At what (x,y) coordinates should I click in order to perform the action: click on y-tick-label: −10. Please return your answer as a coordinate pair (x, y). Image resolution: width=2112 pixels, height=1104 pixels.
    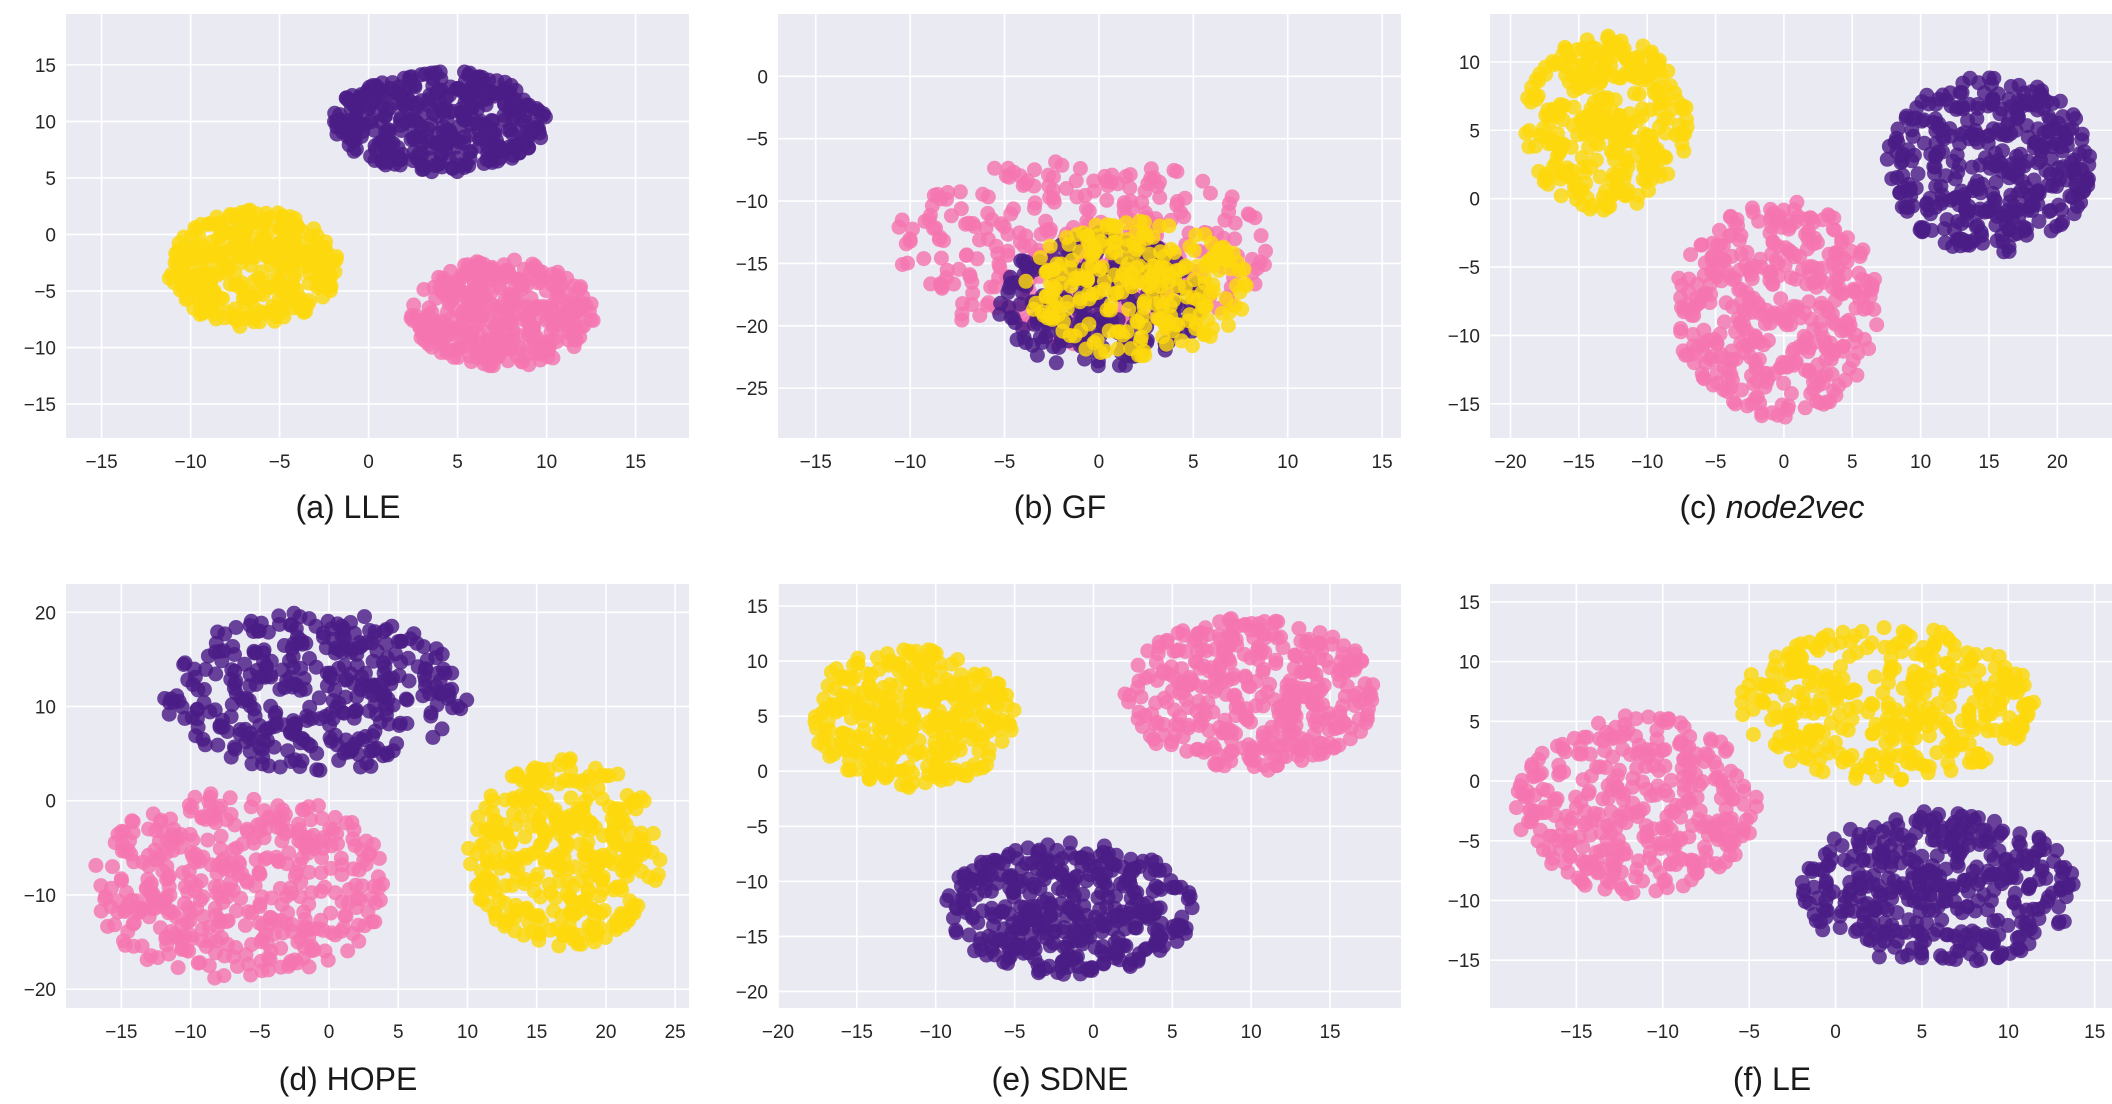
    Looking at the image, I should click on (40, 349).